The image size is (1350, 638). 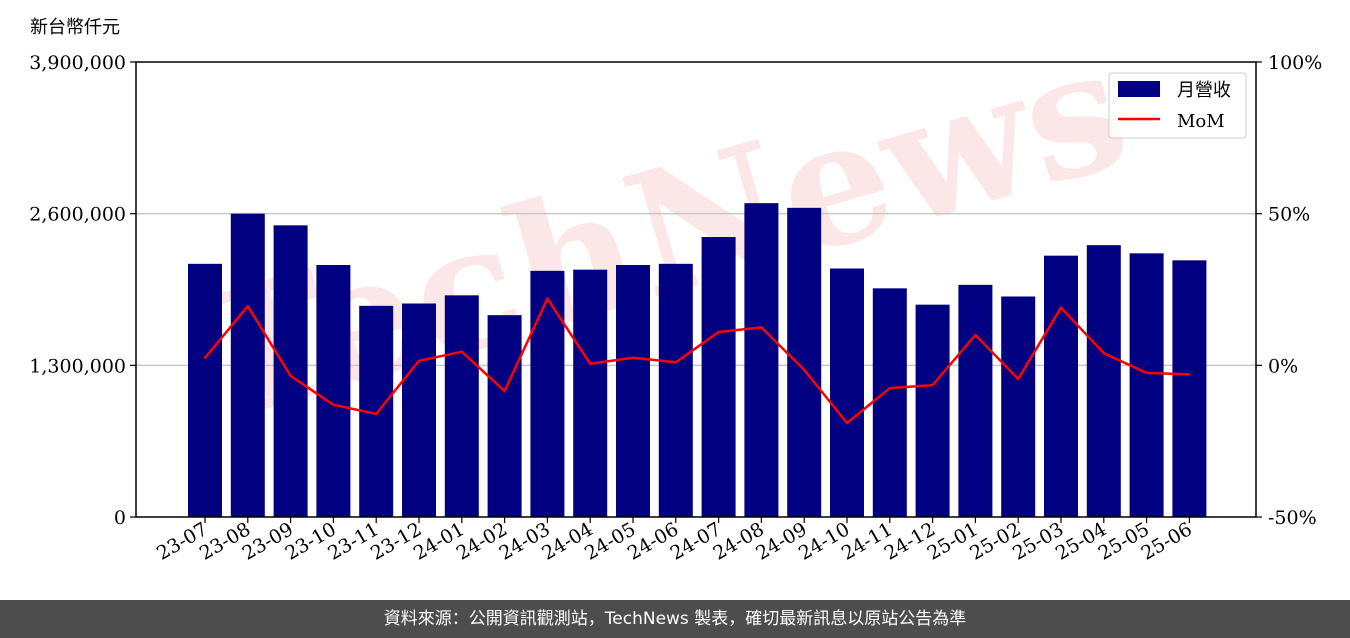 I want to click on legend-label-mom: MoM, so click(x=1201, y=121).